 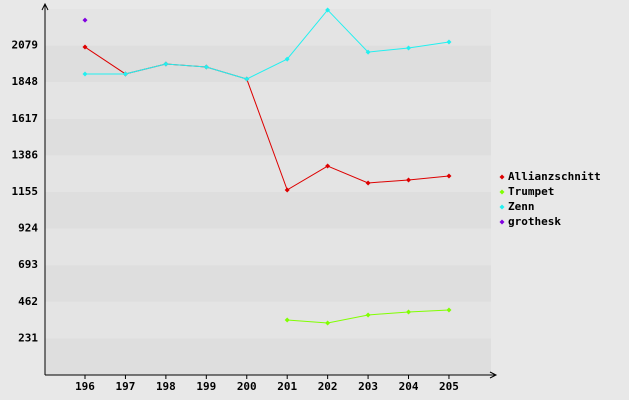 What do you see at coordinates (531, 191) in the screenshot?
I see `legend-label: Trumpet` at bounding box center [531, 191].